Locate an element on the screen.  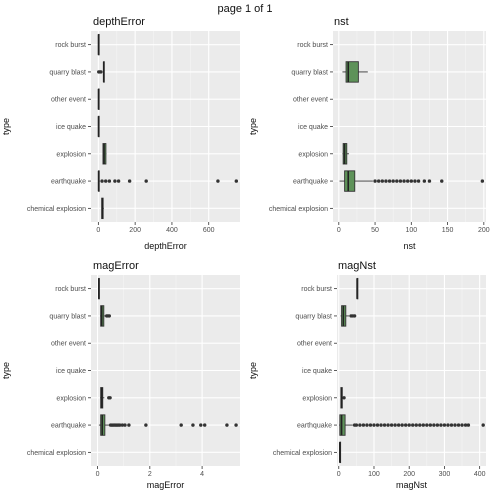
panel-title: magNst is located at coordinates (357, 266).